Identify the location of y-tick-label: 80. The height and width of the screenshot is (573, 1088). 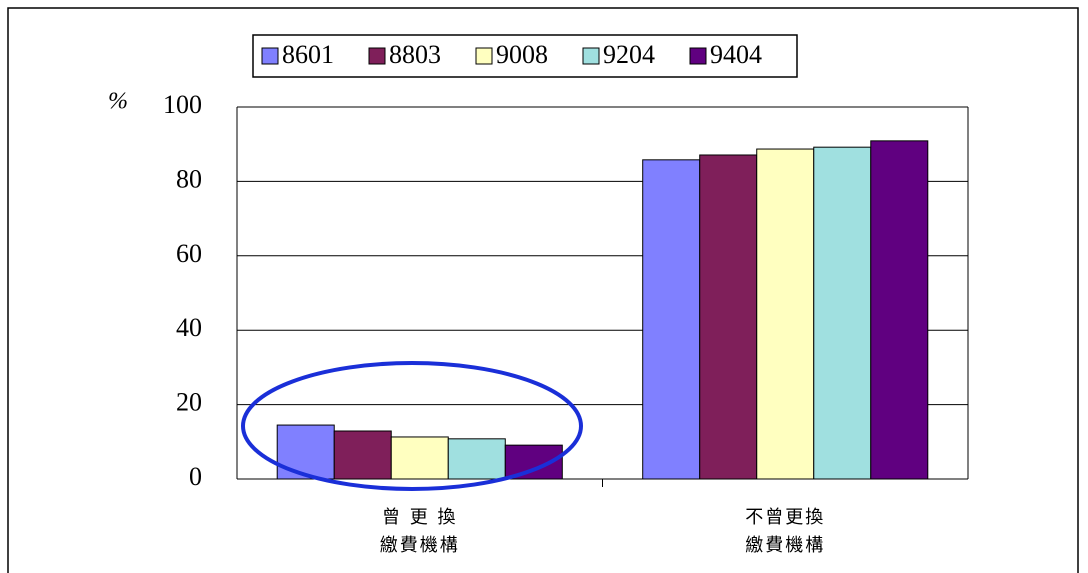
(189, 178).